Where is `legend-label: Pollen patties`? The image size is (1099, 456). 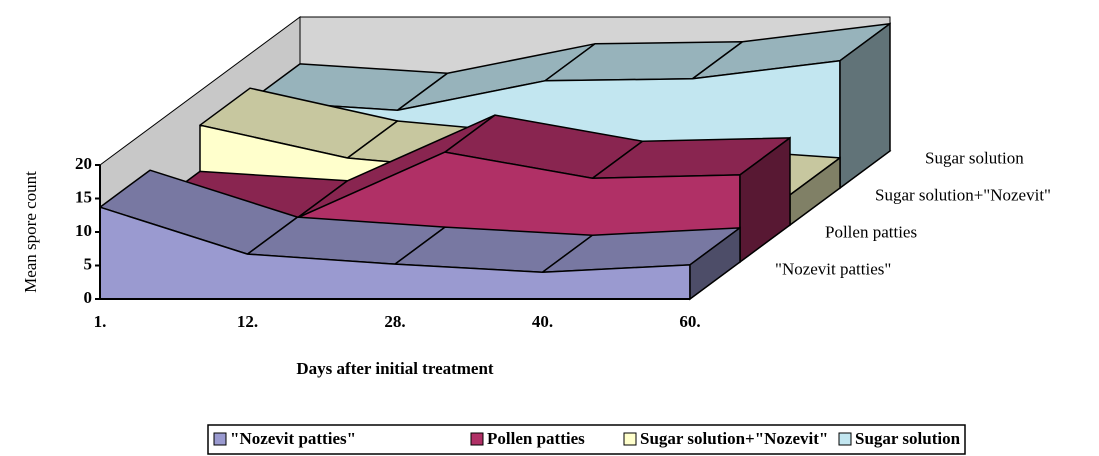
legend-label: Pollen patties is located at coordinates (536, 438).